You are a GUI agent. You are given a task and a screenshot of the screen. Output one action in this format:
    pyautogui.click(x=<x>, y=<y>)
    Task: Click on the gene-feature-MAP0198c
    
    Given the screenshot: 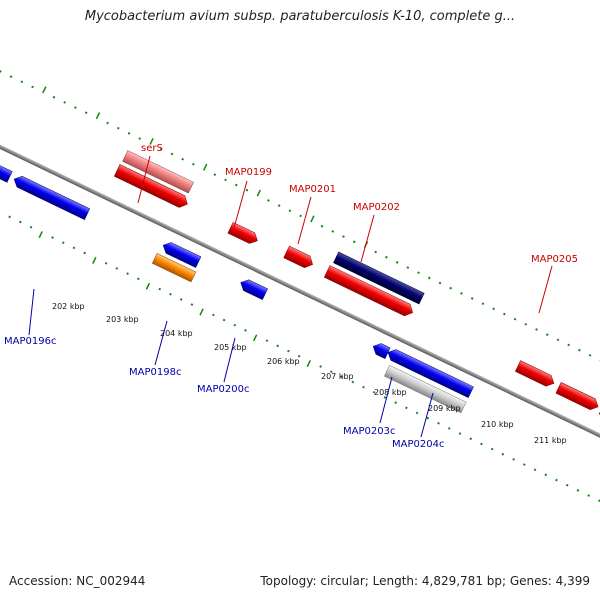 What is the action you would take?
    pyautogui.click(x=174, y=268)
    